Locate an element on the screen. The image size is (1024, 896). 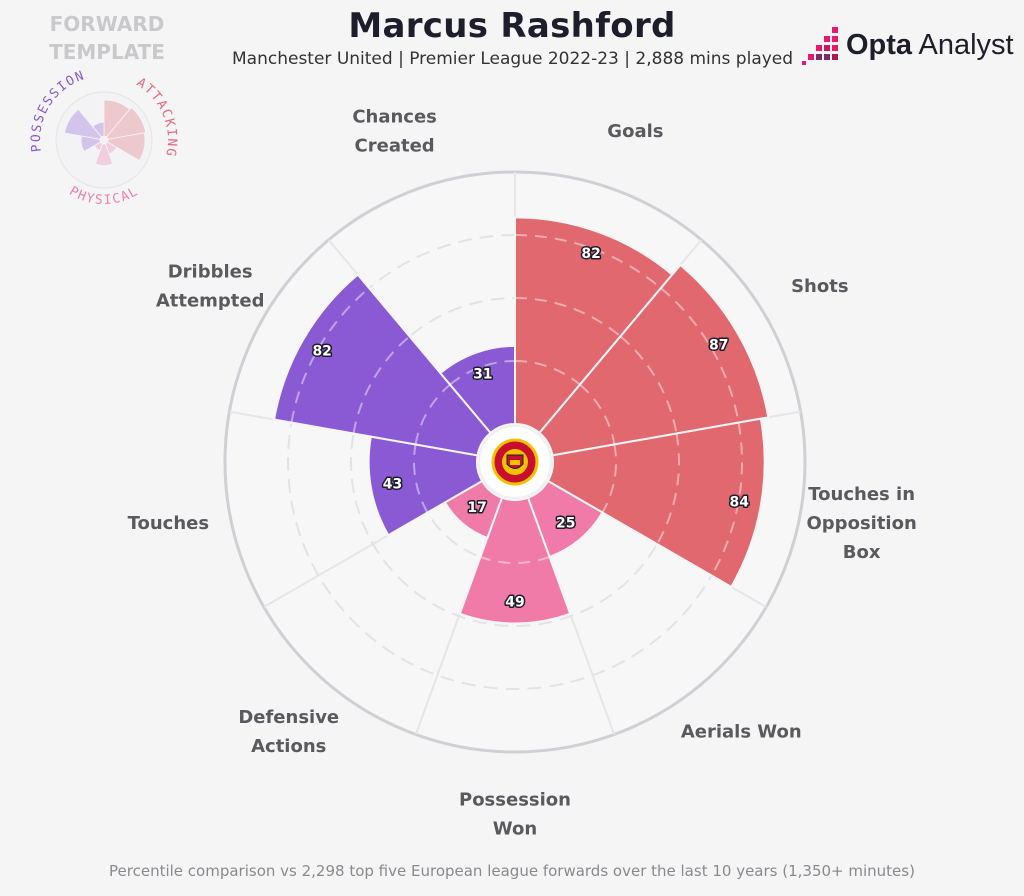
bar-chances-created is located at coordinates (477, 389).